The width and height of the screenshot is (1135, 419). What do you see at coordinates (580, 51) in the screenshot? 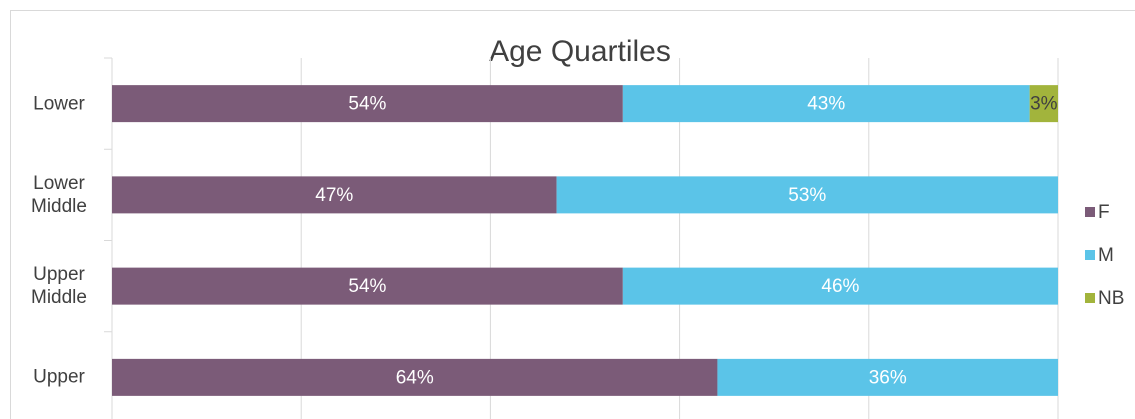
I see `chart-title: Age Quartiles` at bounding box center [580, 51].